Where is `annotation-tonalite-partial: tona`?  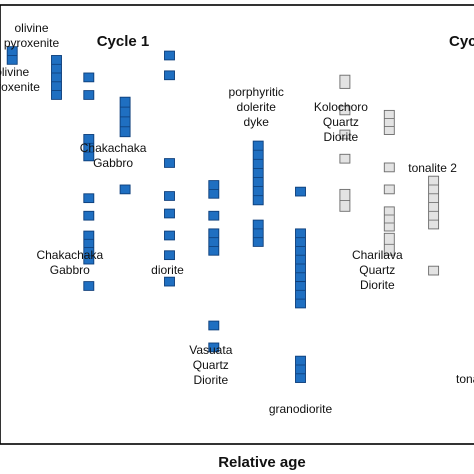 annotation-tonalite-partial: tona is located at coordinates (465, 379).